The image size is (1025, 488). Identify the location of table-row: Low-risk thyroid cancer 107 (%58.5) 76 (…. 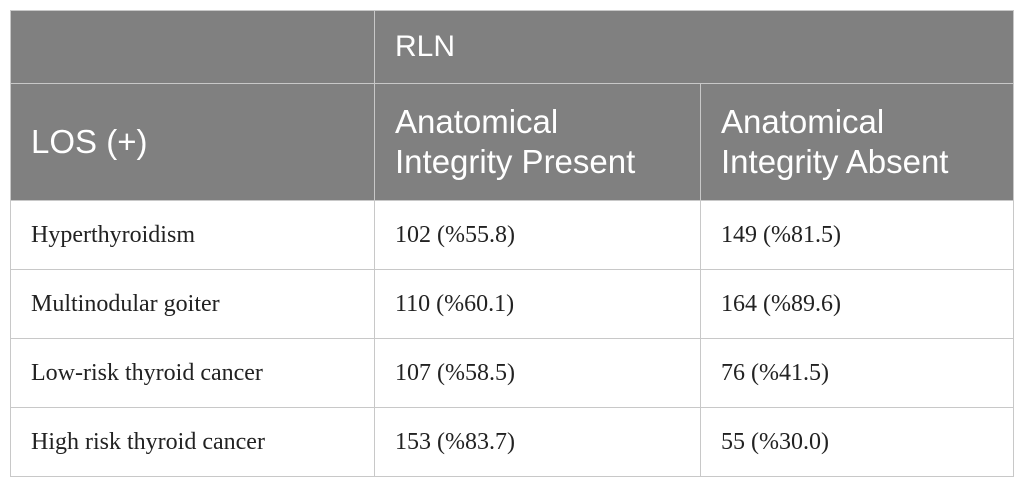
(512, 373).